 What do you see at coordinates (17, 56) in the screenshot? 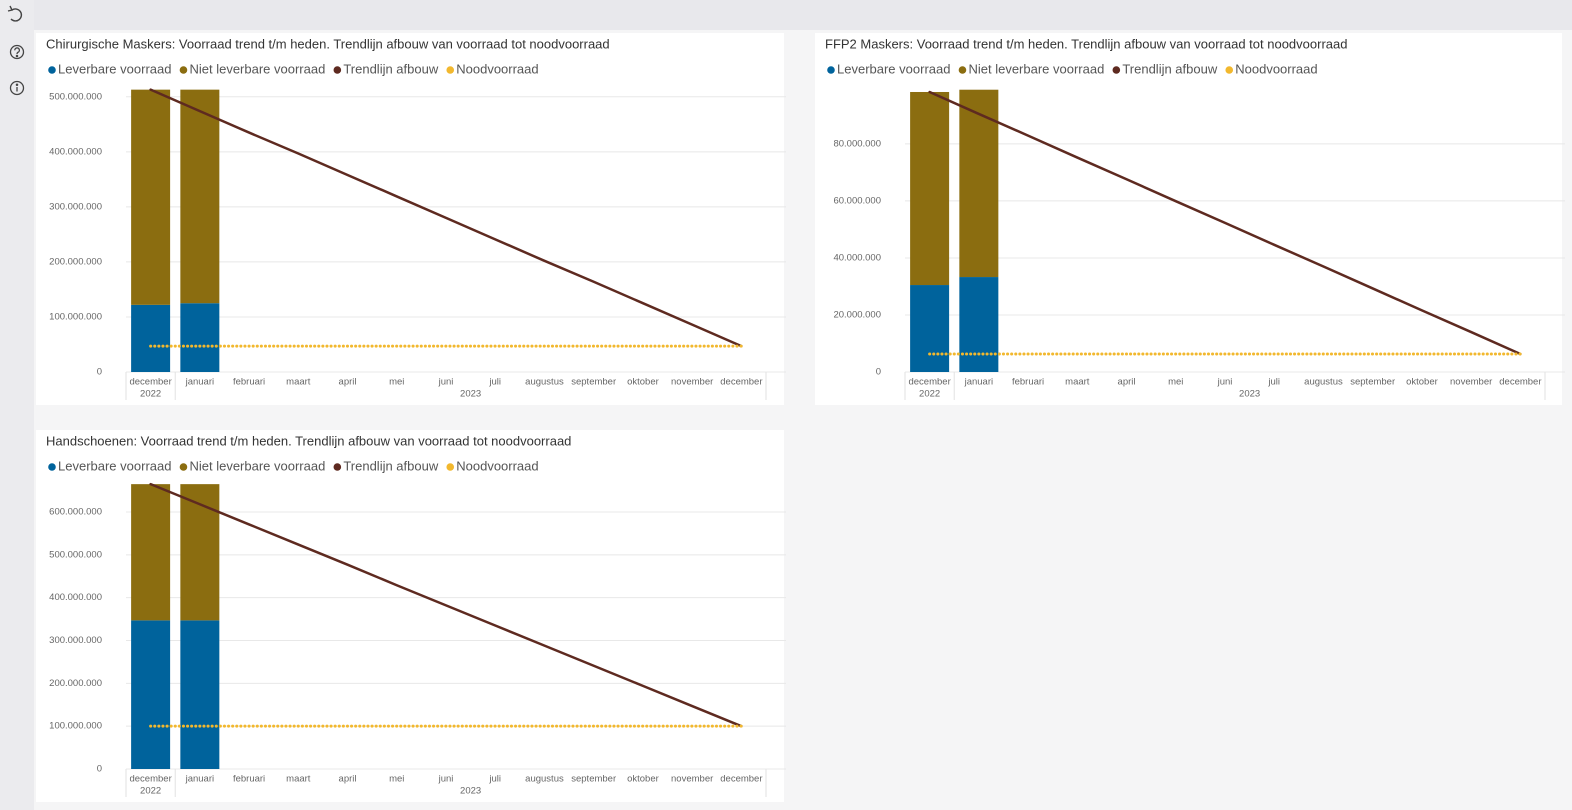
I see `help-dot` at bounding box center [17, 56].